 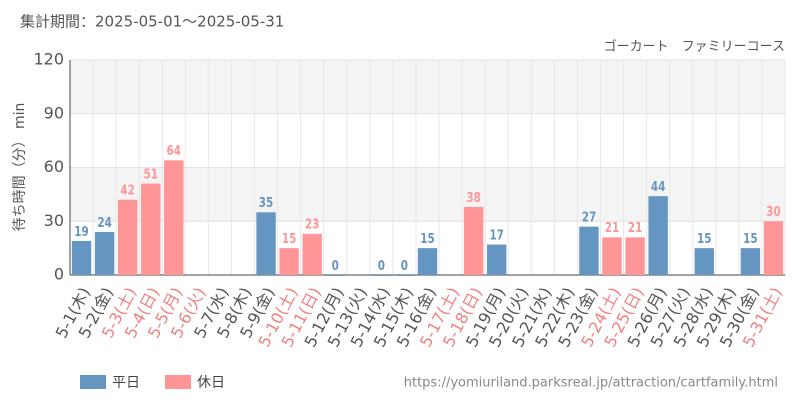 What do you see at coordinates (54, 166) in the screenshot?
I see `y-tick-label: 60` at bounding box center [54, 166].